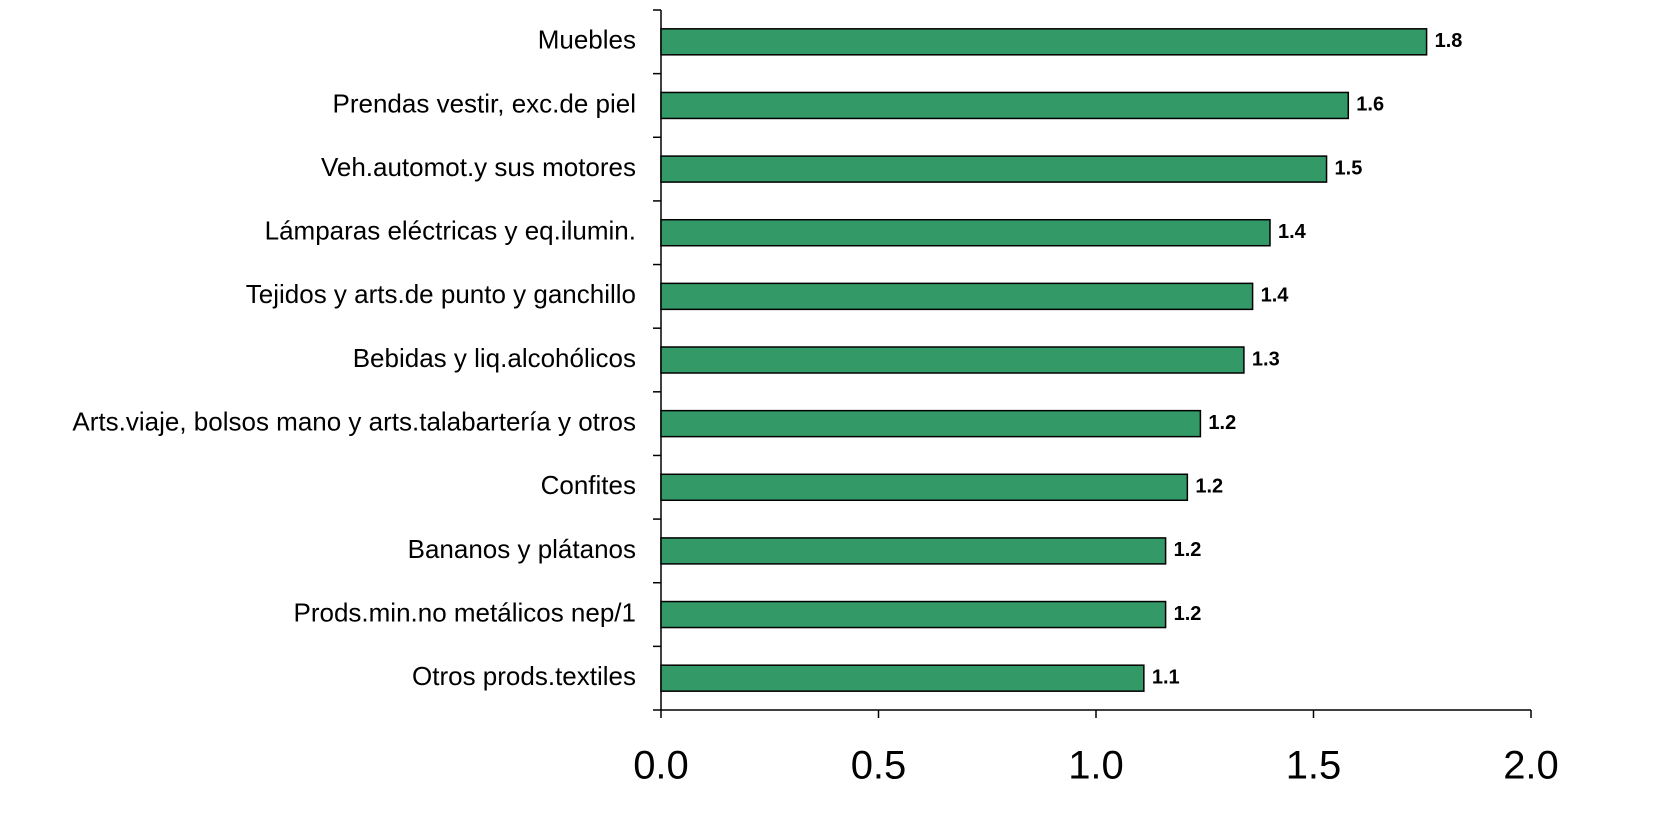  Describe the element at coordinates (1531, 766) in the screenshot. I see `x-tick-label: 2.0` at that location.